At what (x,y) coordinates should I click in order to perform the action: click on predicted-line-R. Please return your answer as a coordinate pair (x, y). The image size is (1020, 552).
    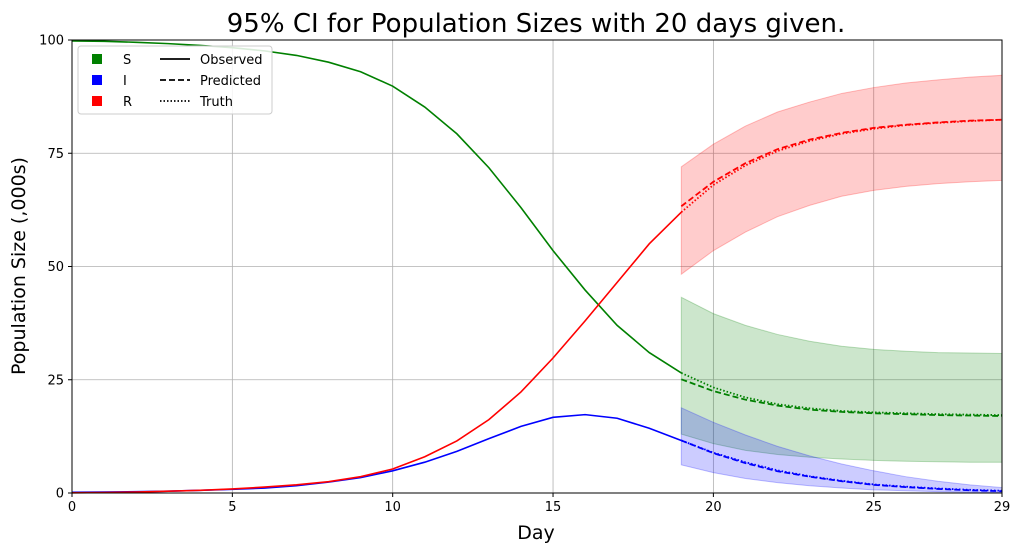
    Looking at the image, I should click on (841, 162).